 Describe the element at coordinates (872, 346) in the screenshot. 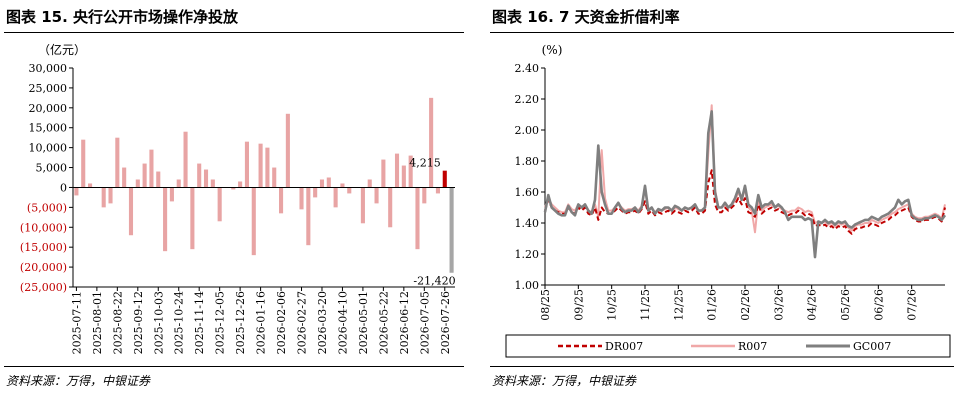

I see `legend-label: GC007` at that location.